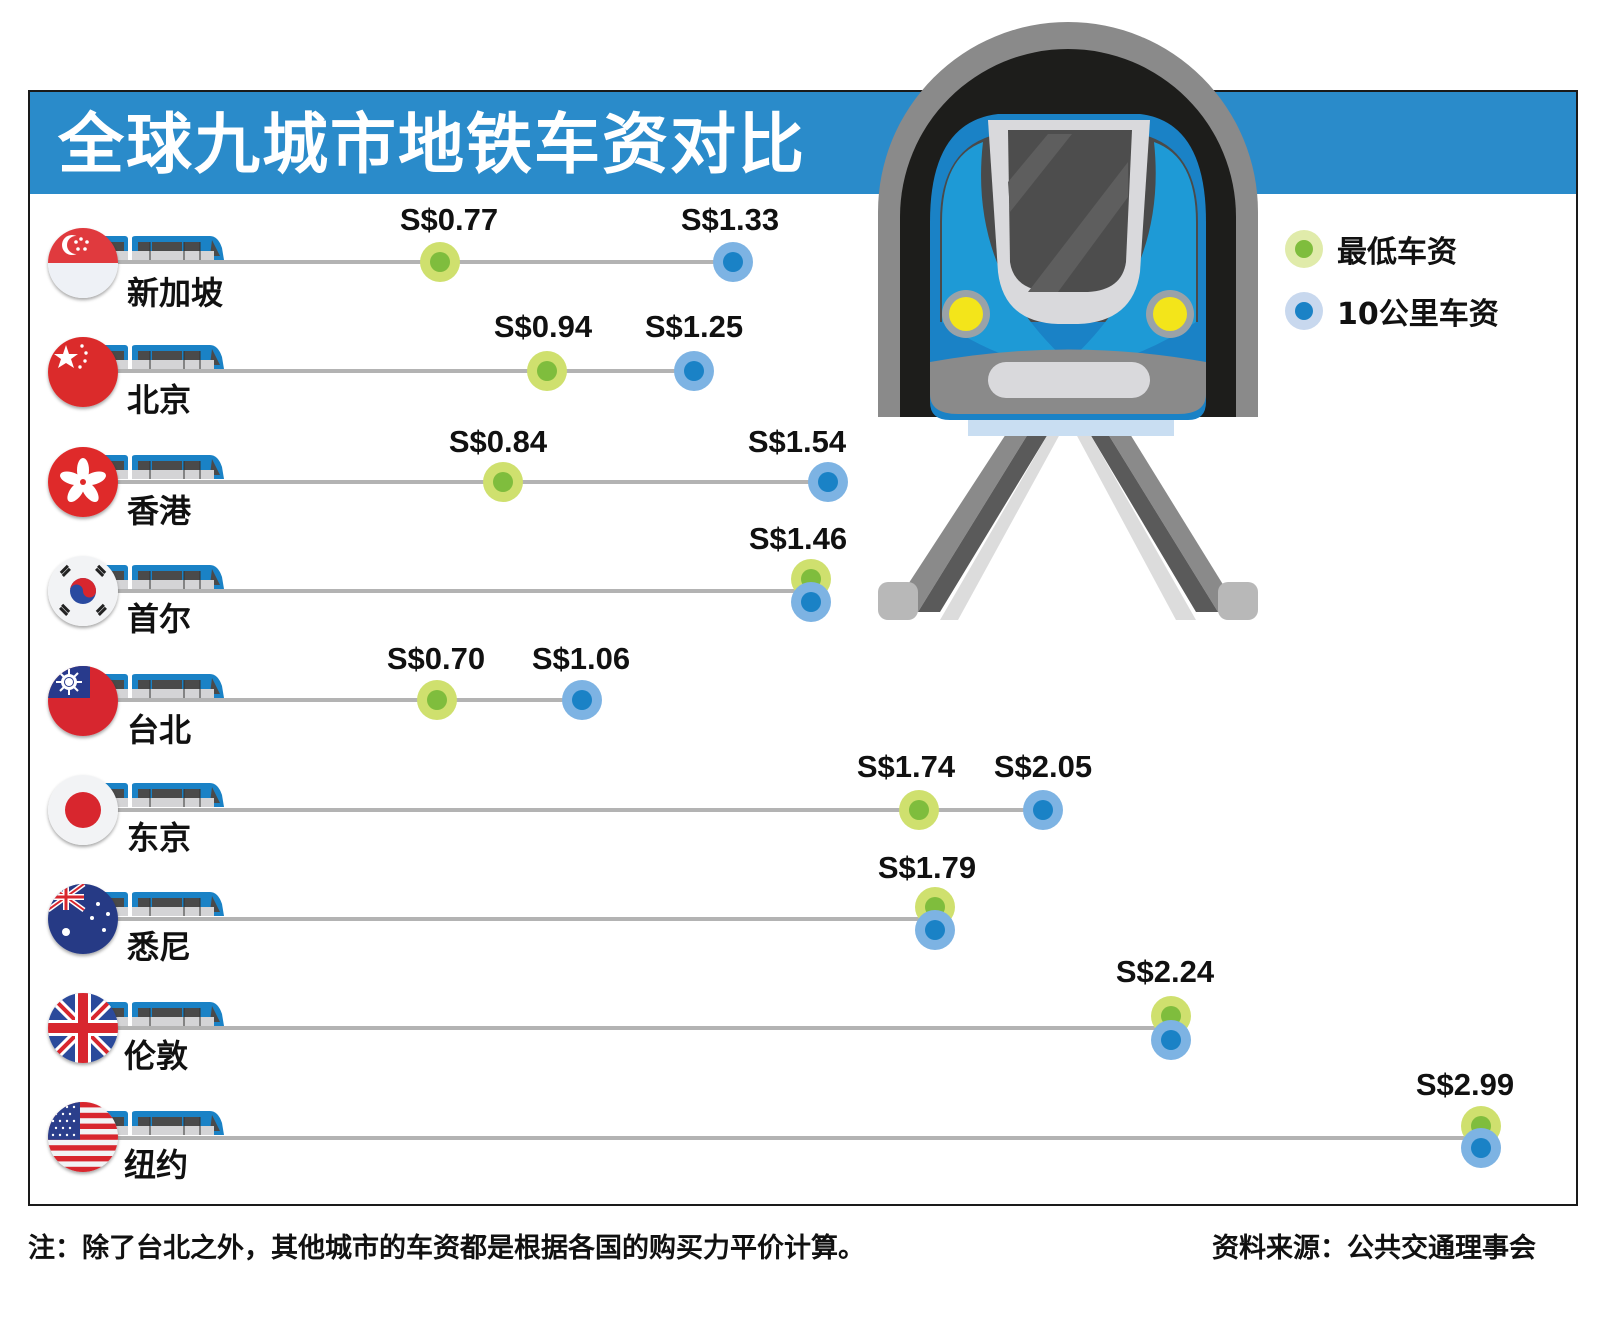  What do you see at coordinates (175, 293) in the screenshot?
I see `city-label: 新加坡` at bounding box center [175, 293].